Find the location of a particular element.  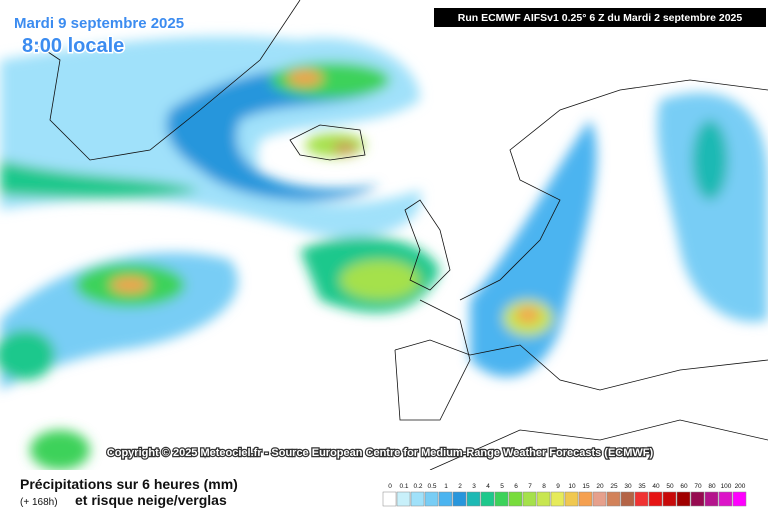

level-label: 6 is located at coordinates (516, 486).